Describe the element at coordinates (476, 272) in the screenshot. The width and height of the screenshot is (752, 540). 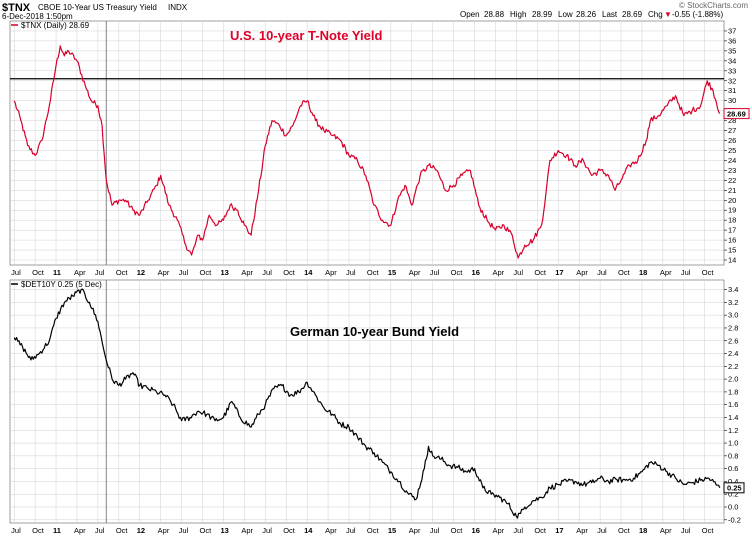
I see `x-tick-label: 16` at that location.